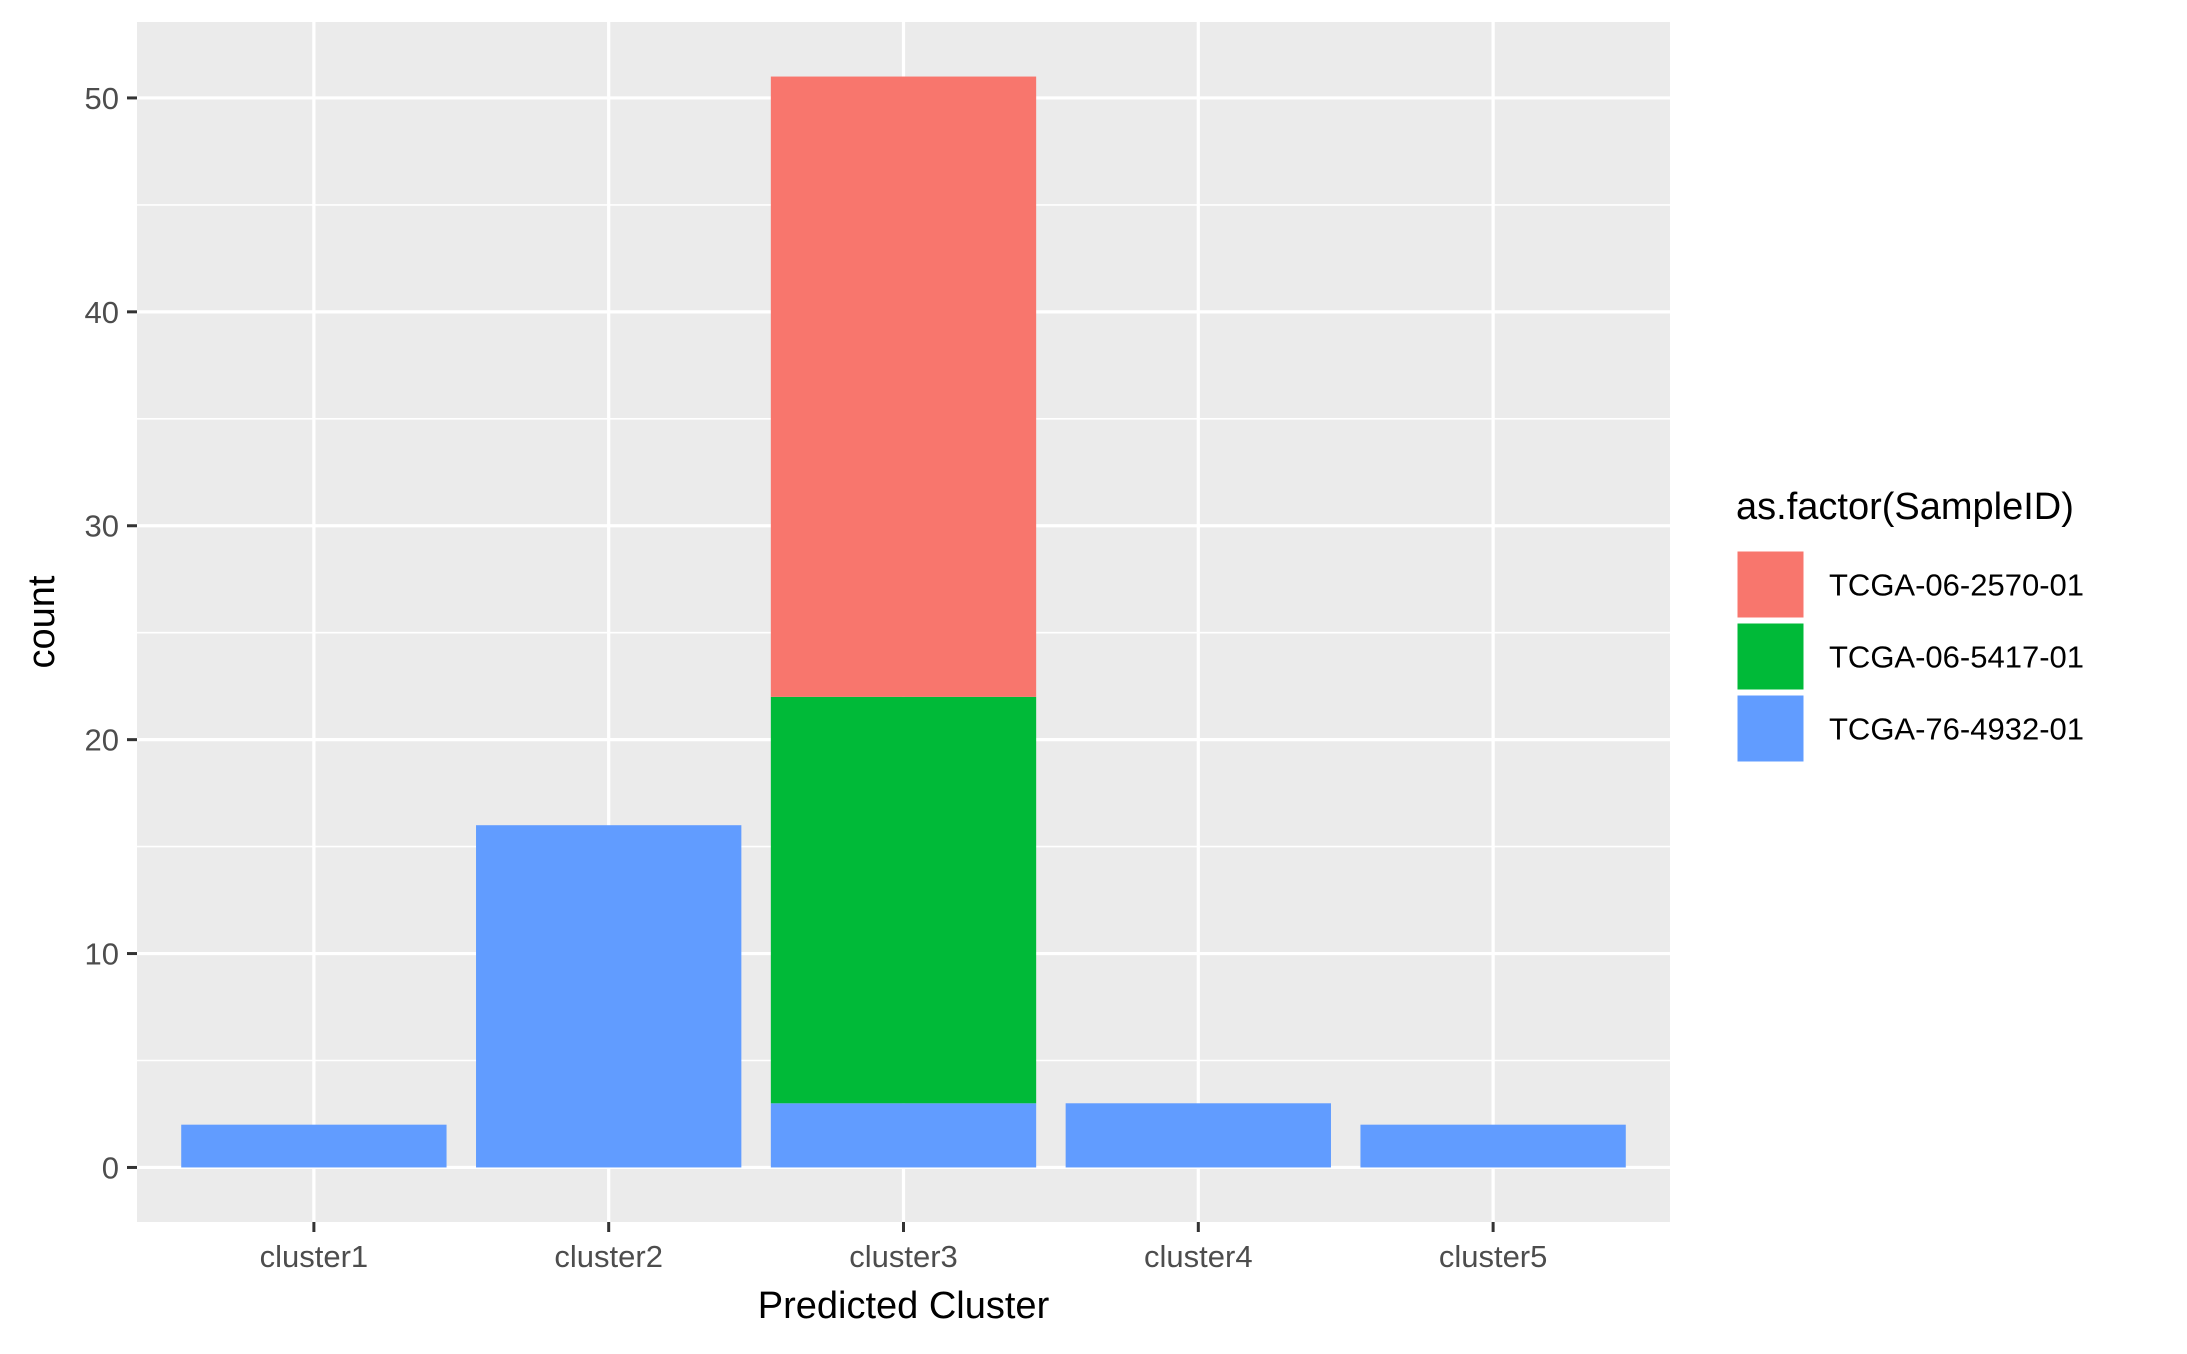 The width and height of the screenshot is (2187, 1354). Describe the element at coordinates (102, 740) in the screenshot. I see `y-tick-label: 20` at that location.